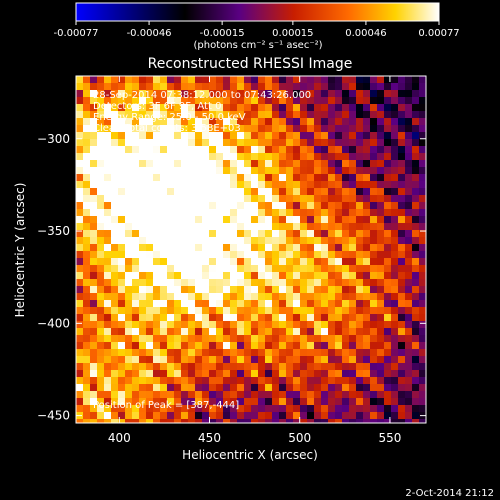 Image resolution: width=500 pixels, height=500 pixels. What do you see at coordinates (149, 33) in the screenshot?
I see `colorbar-tick-label: -0.00046` at bounding box center [149, 33].